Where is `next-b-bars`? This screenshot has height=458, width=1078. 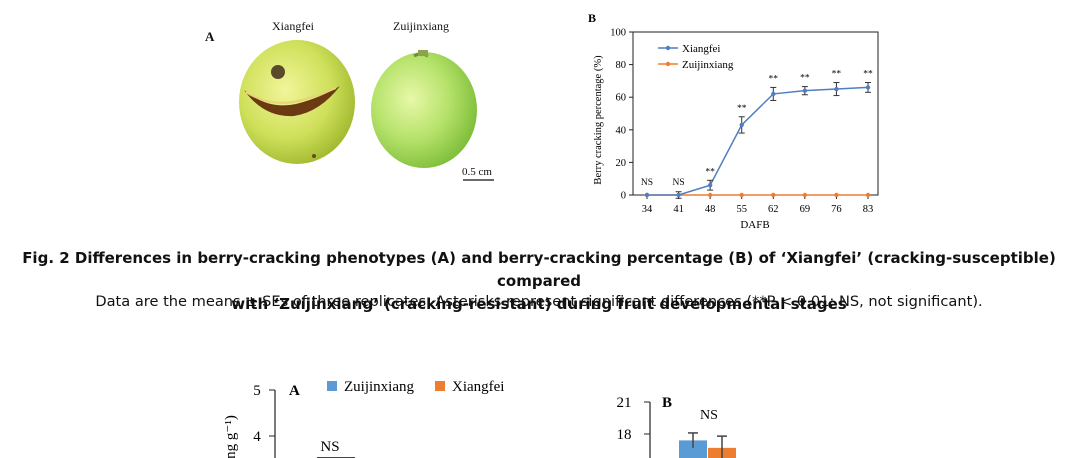 next-b-bars is located at coordinates (707, 445).